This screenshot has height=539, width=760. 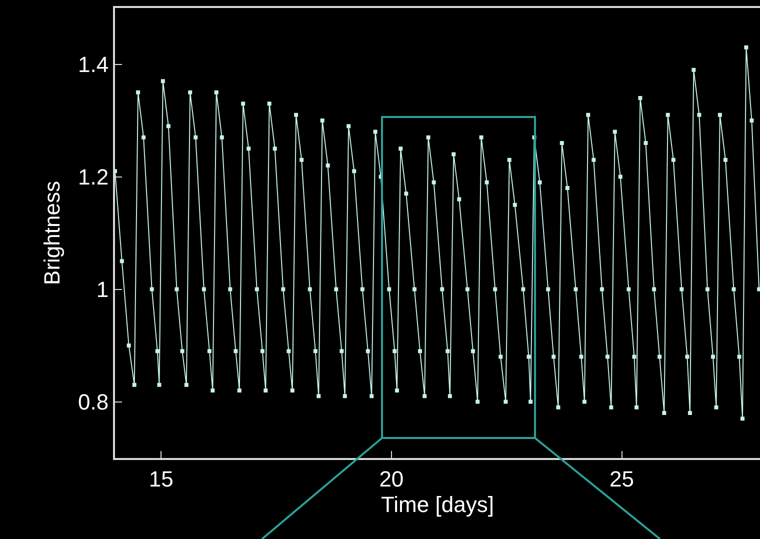 What do you see at coordinates (93, 401) in the screenshot?
I see `y-tick-label: 0.8` at bounding box center [93, 401].